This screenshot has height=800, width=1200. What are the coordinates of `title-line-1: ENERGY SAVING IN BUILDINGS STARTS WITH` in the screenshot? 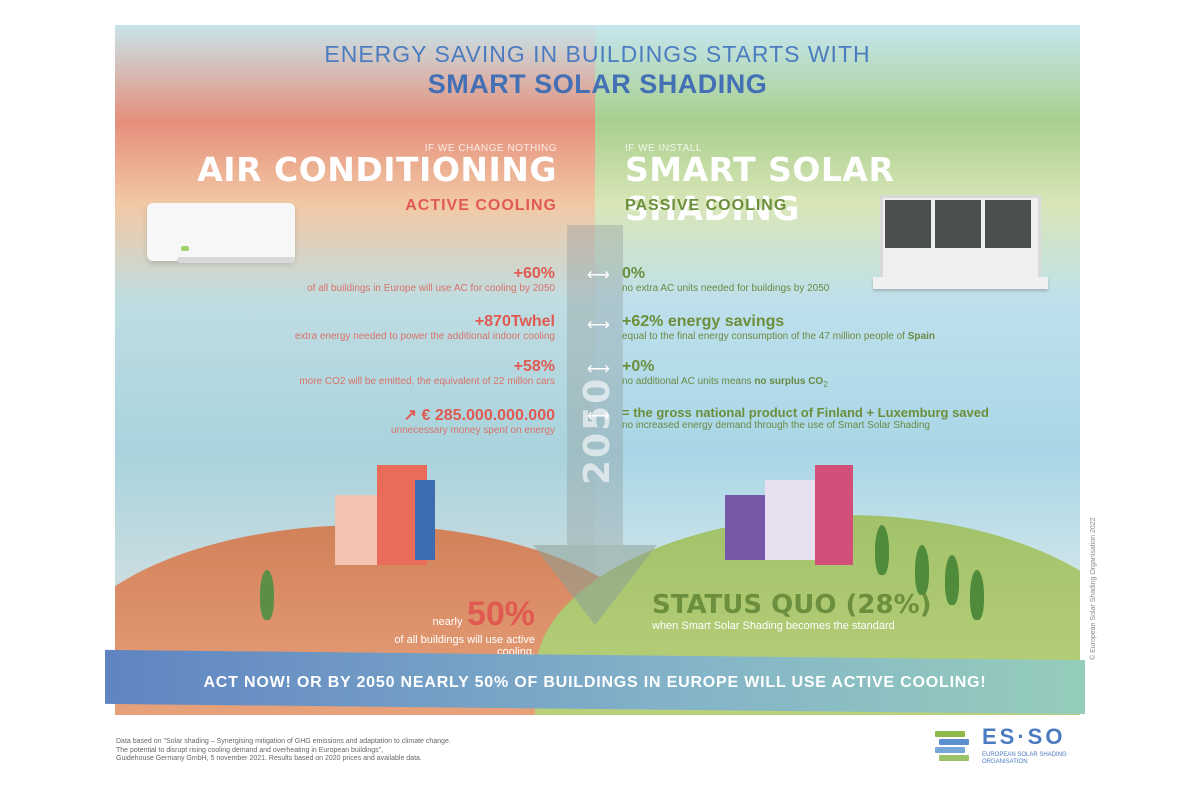 It's located at (597, 54).